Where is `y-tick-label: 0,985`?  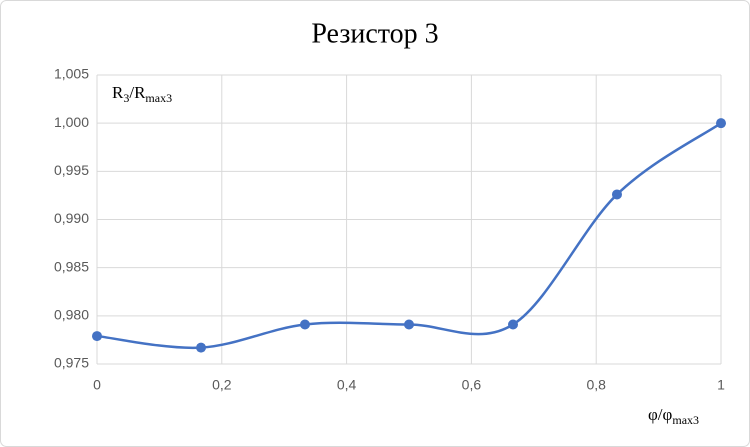
y-tick-label: 0,985 is located at coordinates (71, 266).